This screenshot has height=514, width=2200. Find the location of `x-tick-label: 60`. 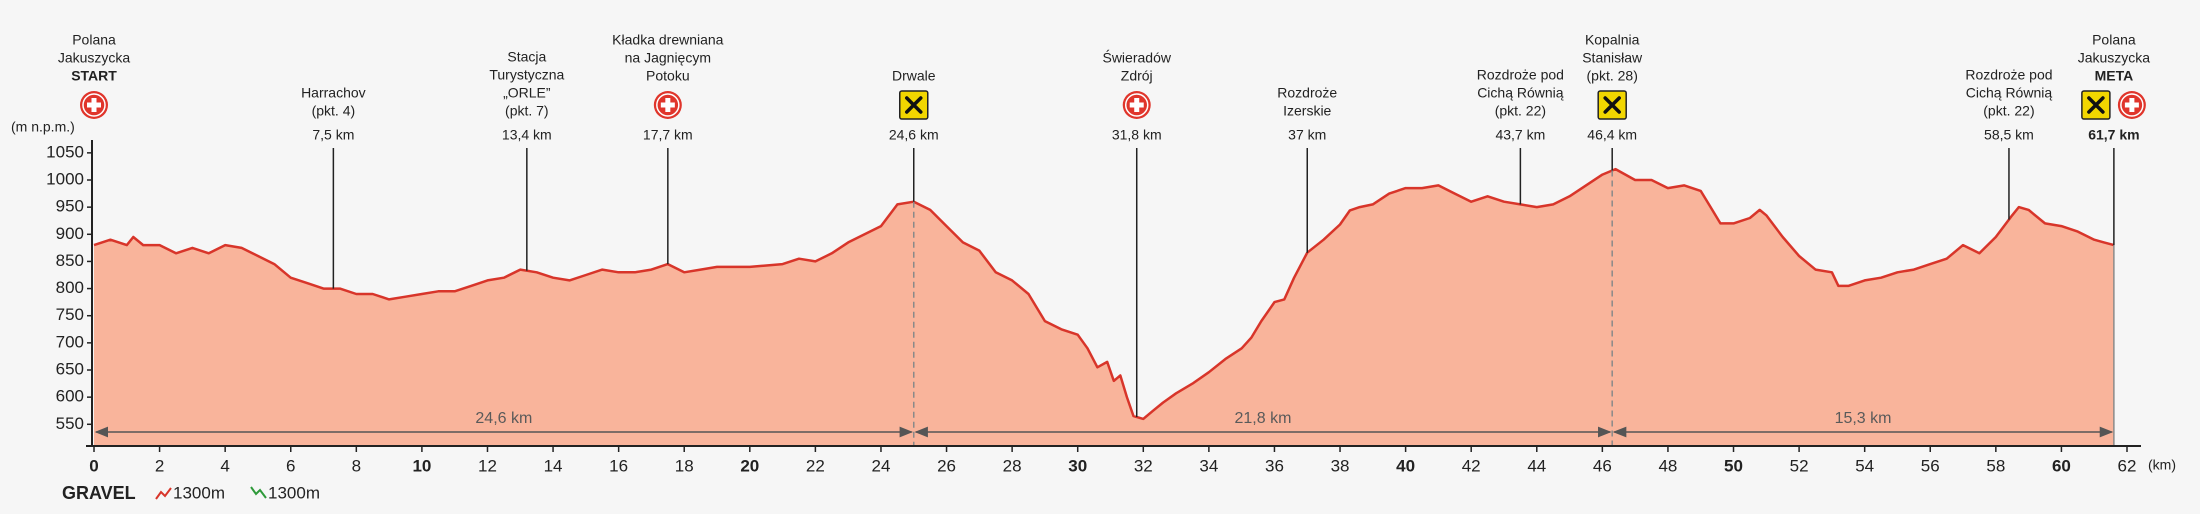

x-tick-label: 60 is located at coordinates (2061, 465).